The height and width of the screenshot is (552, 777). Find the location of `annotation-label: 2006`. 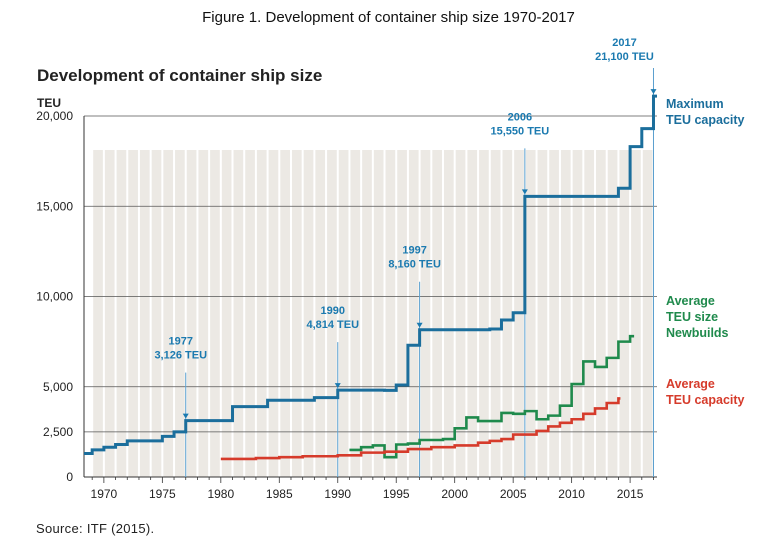

annotation-label: 2006 is located at coordinates (520, 117).